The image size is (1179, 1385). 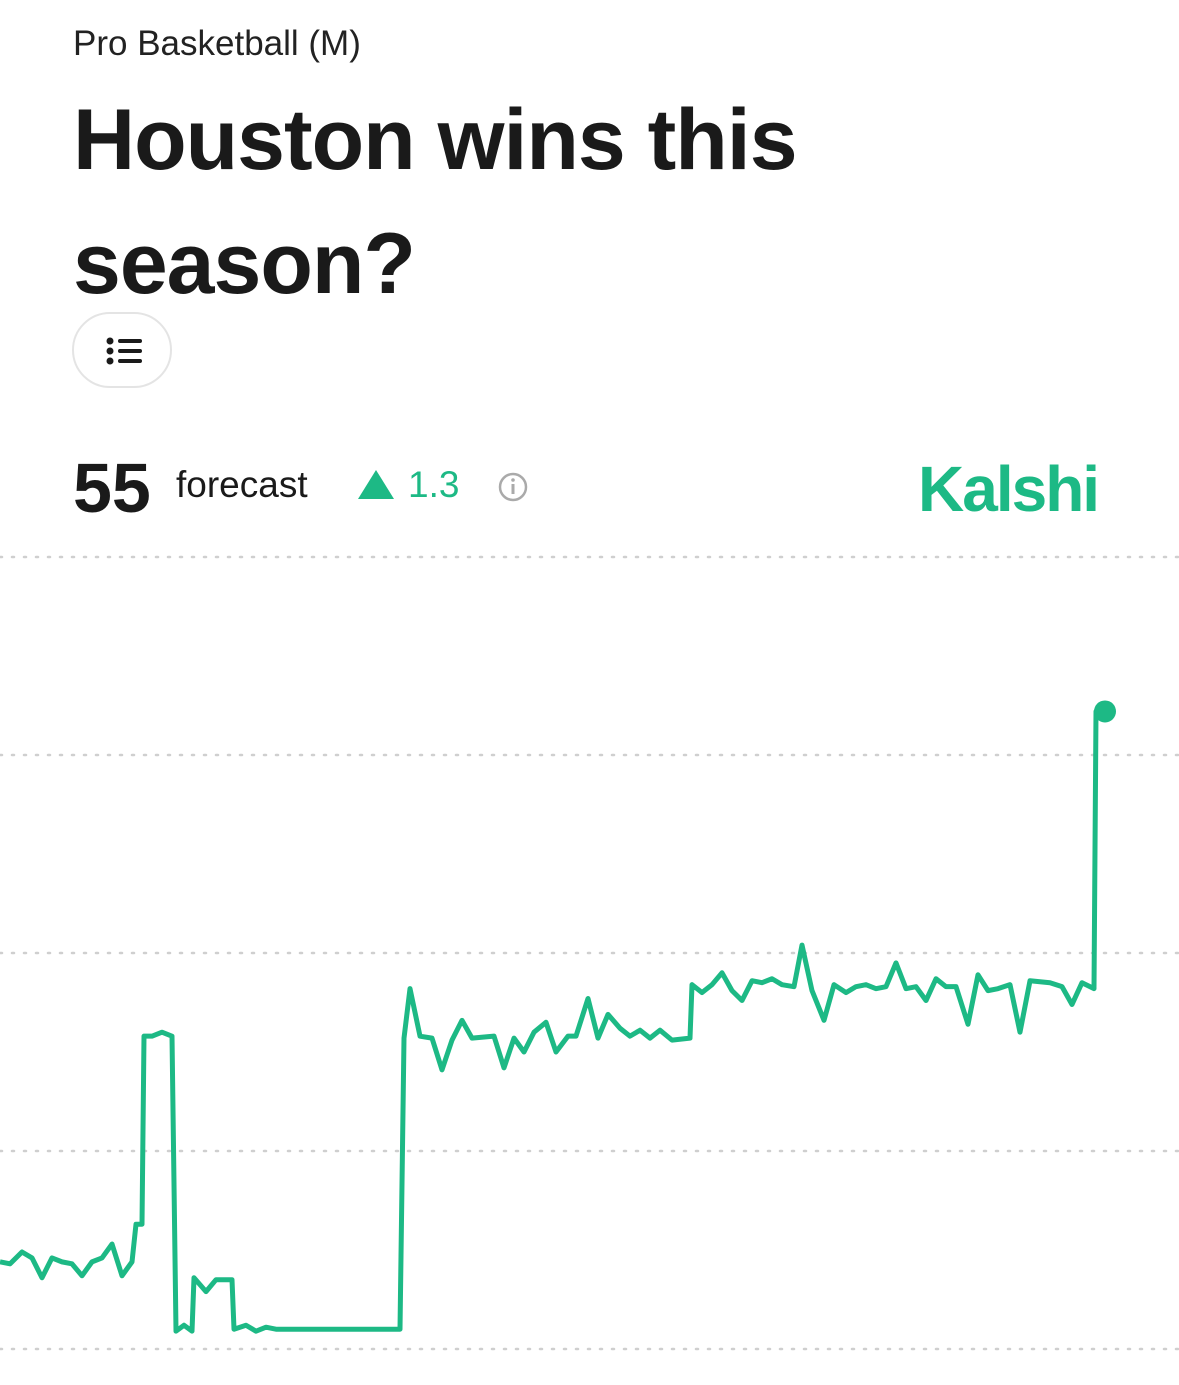 What do you see at coordinates (376, 484) in the screenshot?
I see `up-arrow` at bounding box center [376, 484].